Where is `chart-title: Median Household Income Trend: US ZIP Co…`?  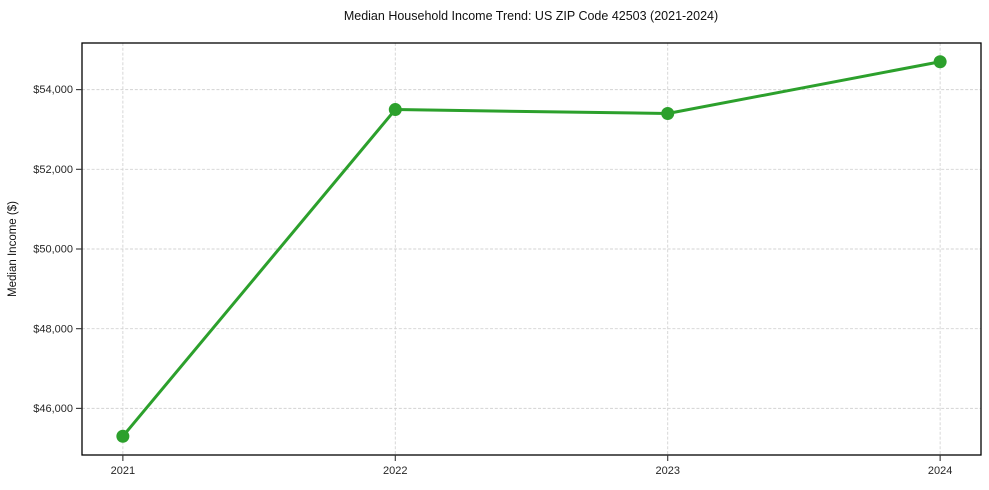
chart-title: Median Household Income Trend: US ZIP Co… is located at coordinates (531, 16).